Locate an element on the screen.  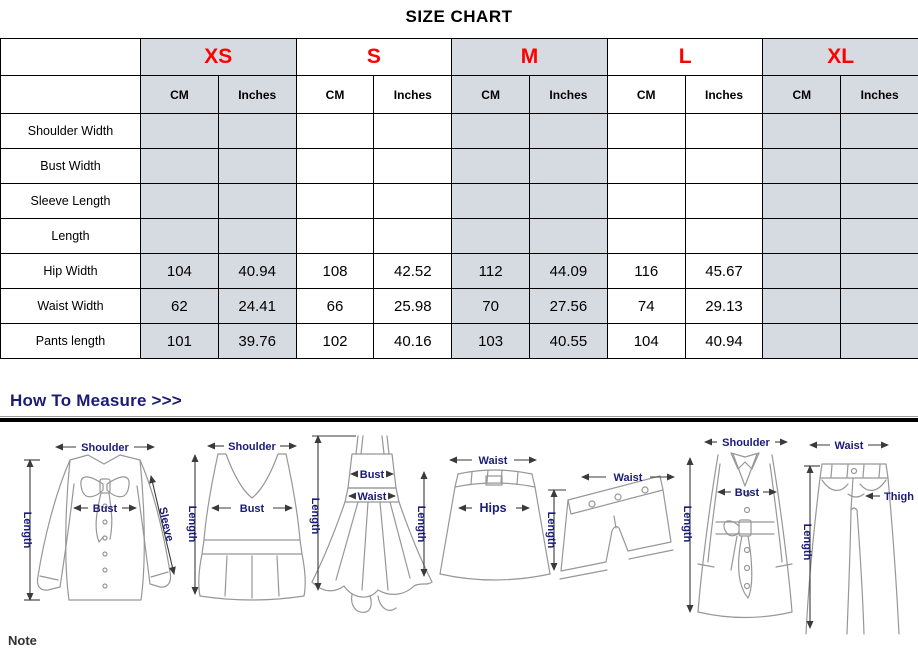
coat-bust-label: Bust is located at coordinates (747, 493).